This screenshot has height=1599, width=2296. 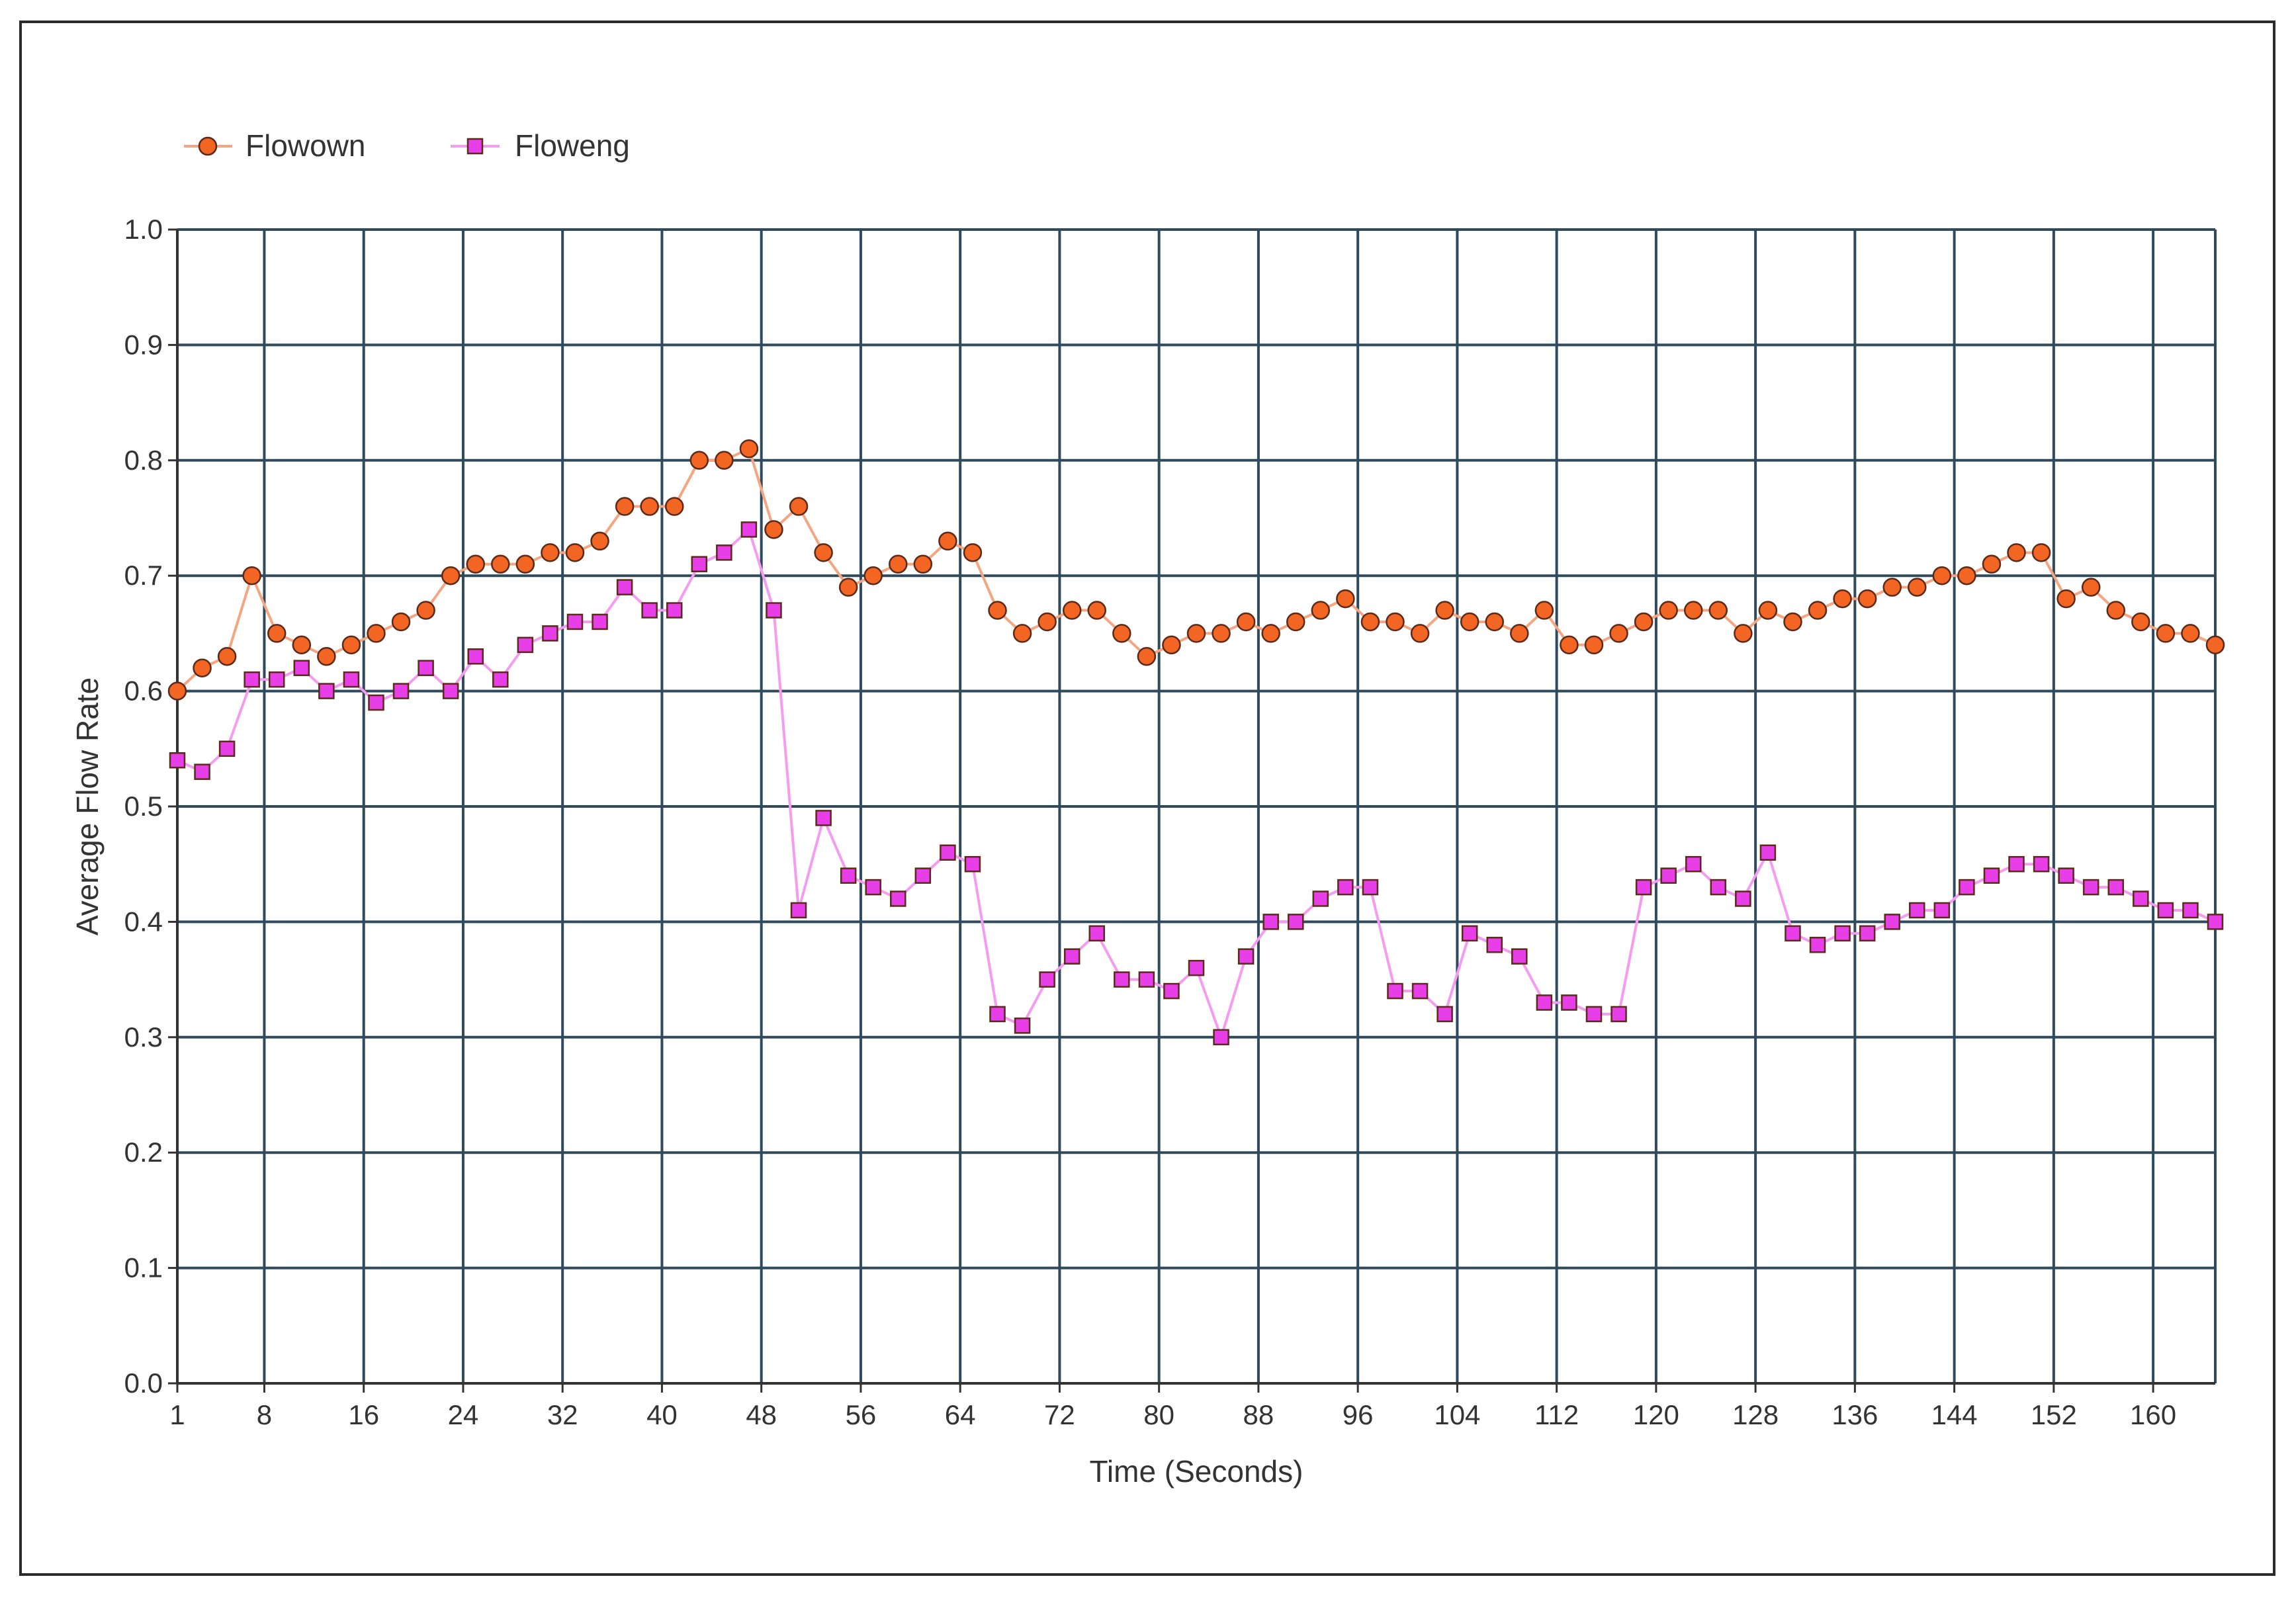 What do you see at coordinates (1656, 1415) in the screenshot?
I see `x-tick-label: 120` at bounding box center [1656, 1415].